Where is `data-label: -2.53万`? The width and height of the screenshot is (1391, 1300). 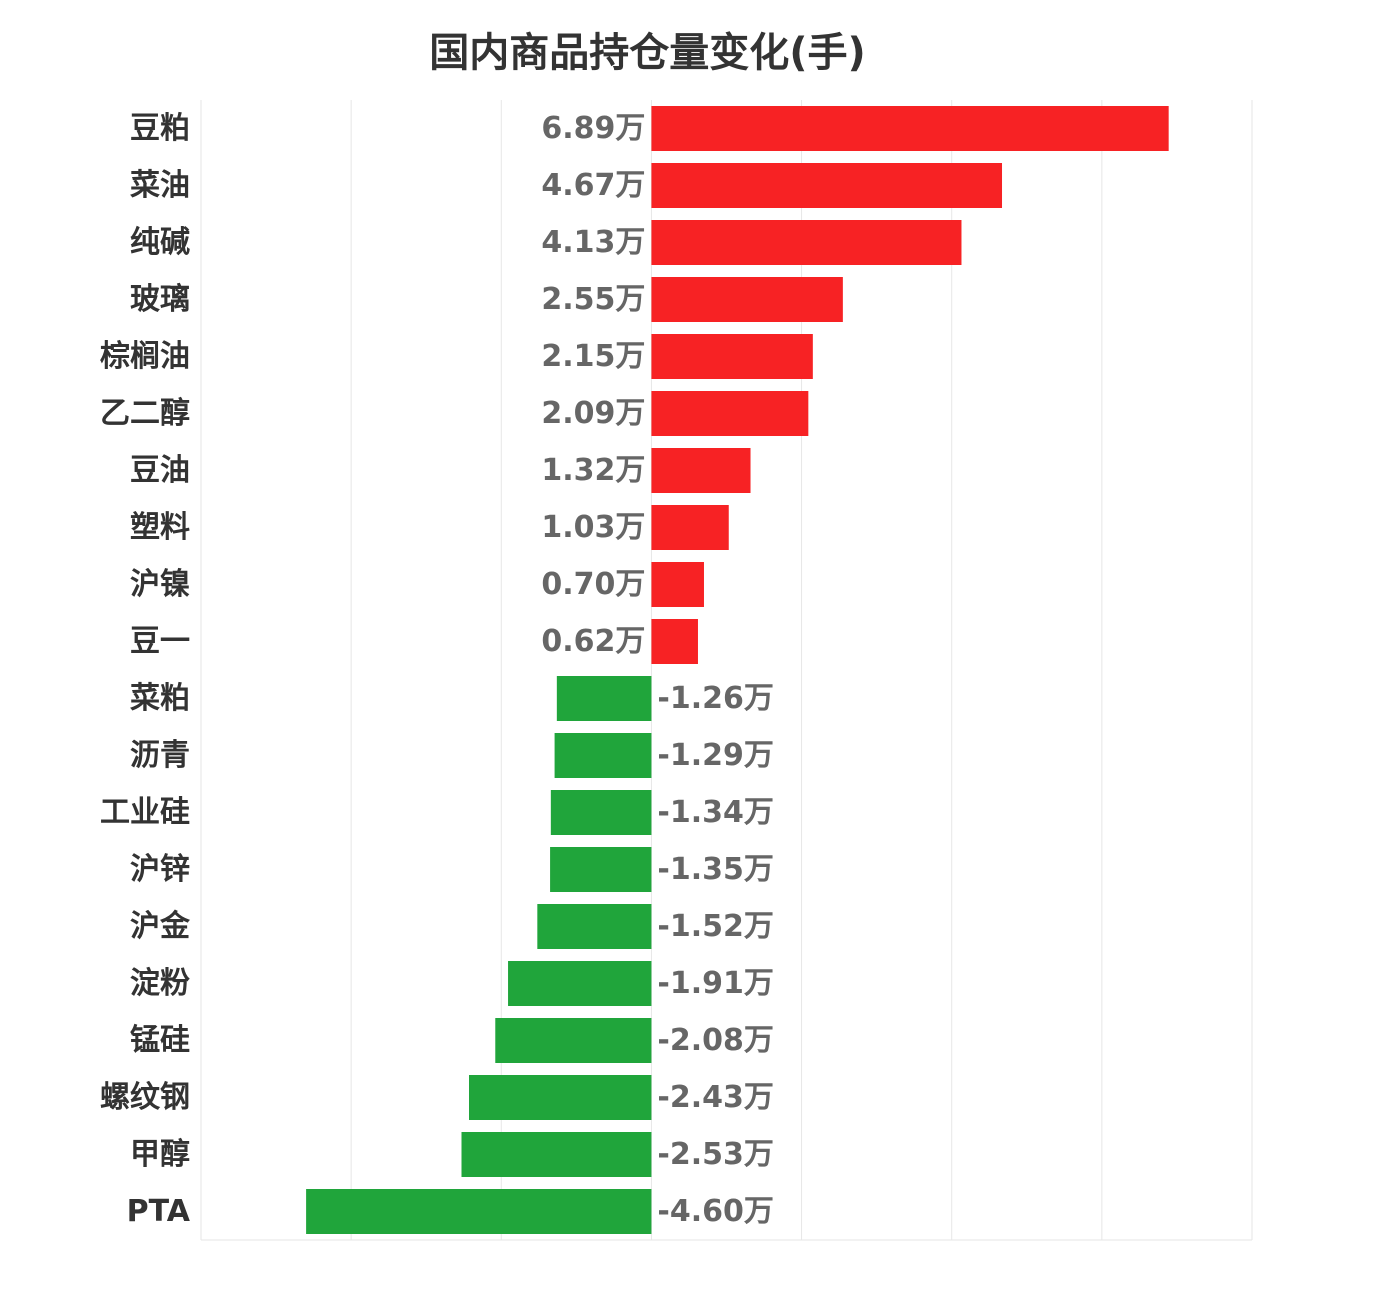
data-label: -2.53万 is located at coordinates (715, 1154).